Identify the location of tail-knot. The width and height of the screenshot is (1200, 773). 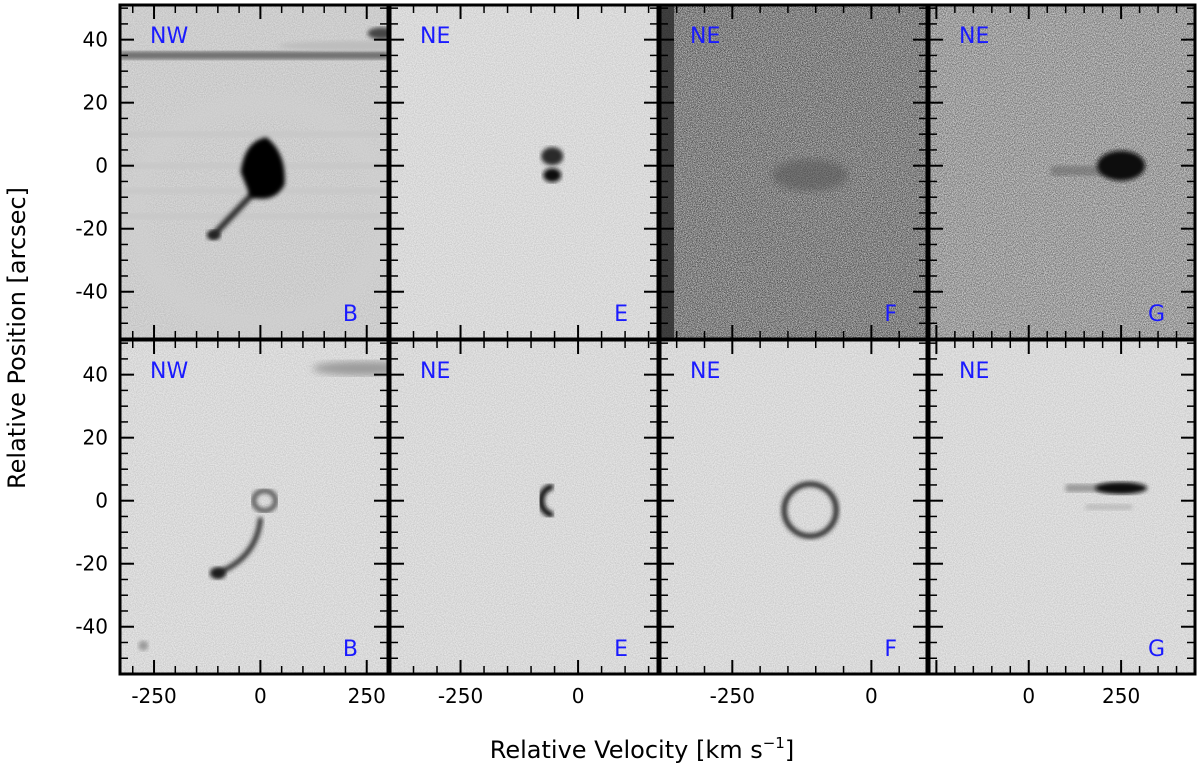
(213, 235).